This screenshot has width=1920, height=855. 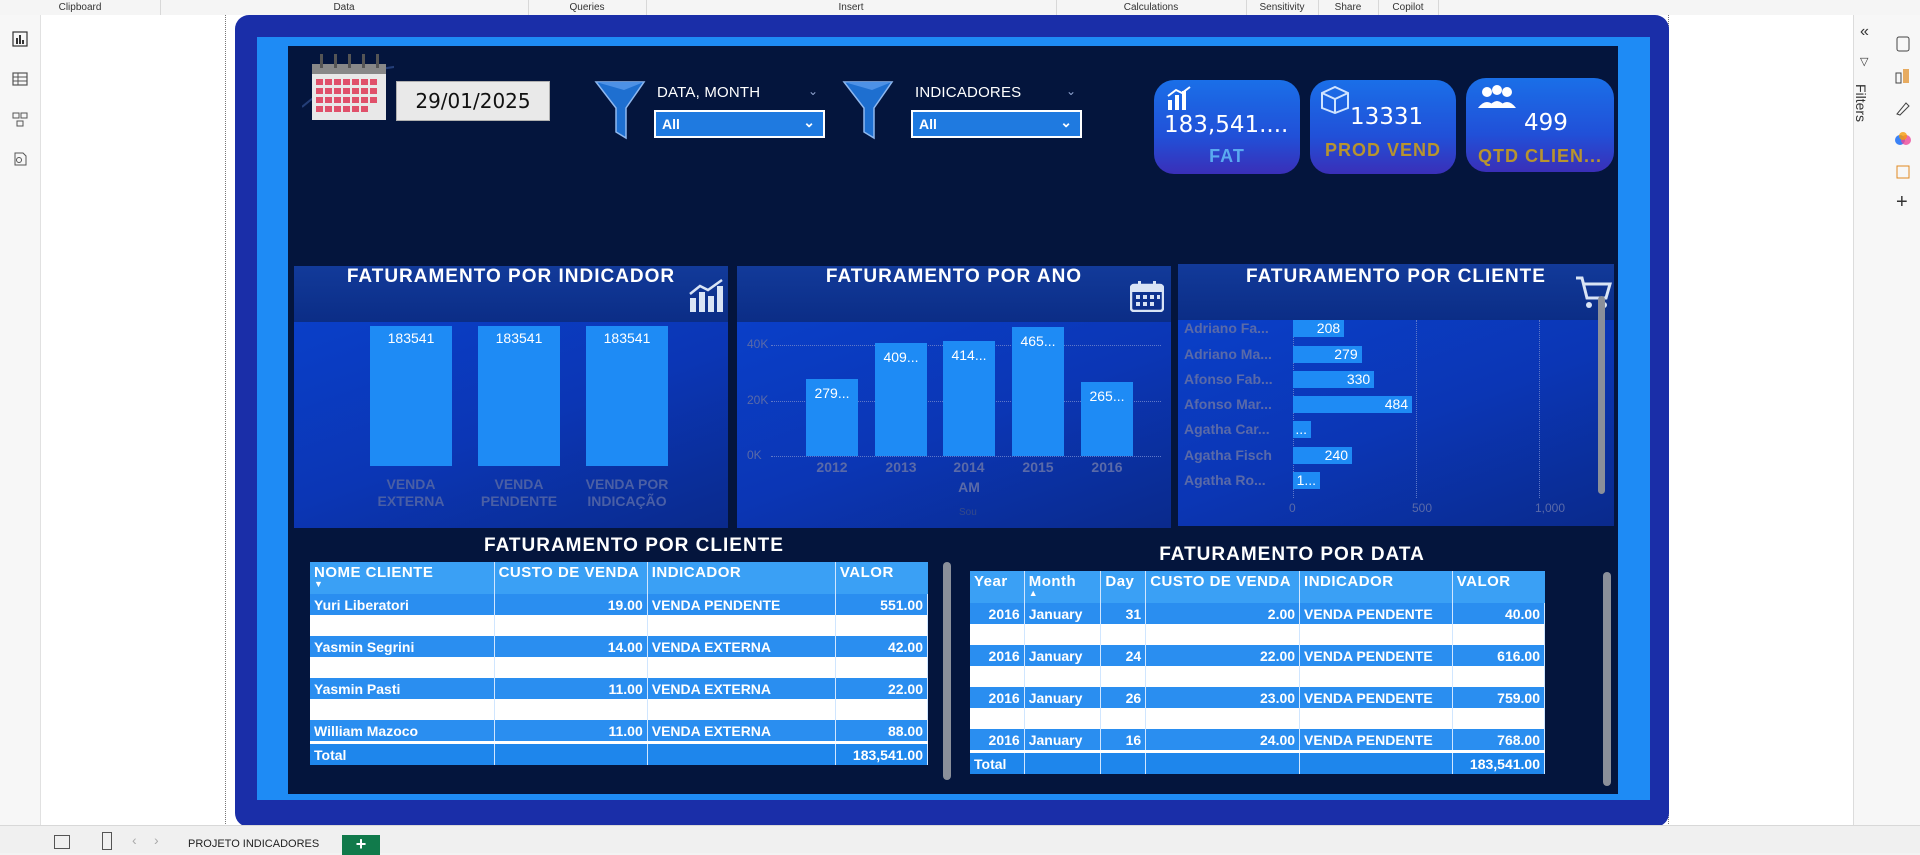 I want to click on ano-panel-title: FATURAMENTO POR ANO, so click(x=954, y=276).